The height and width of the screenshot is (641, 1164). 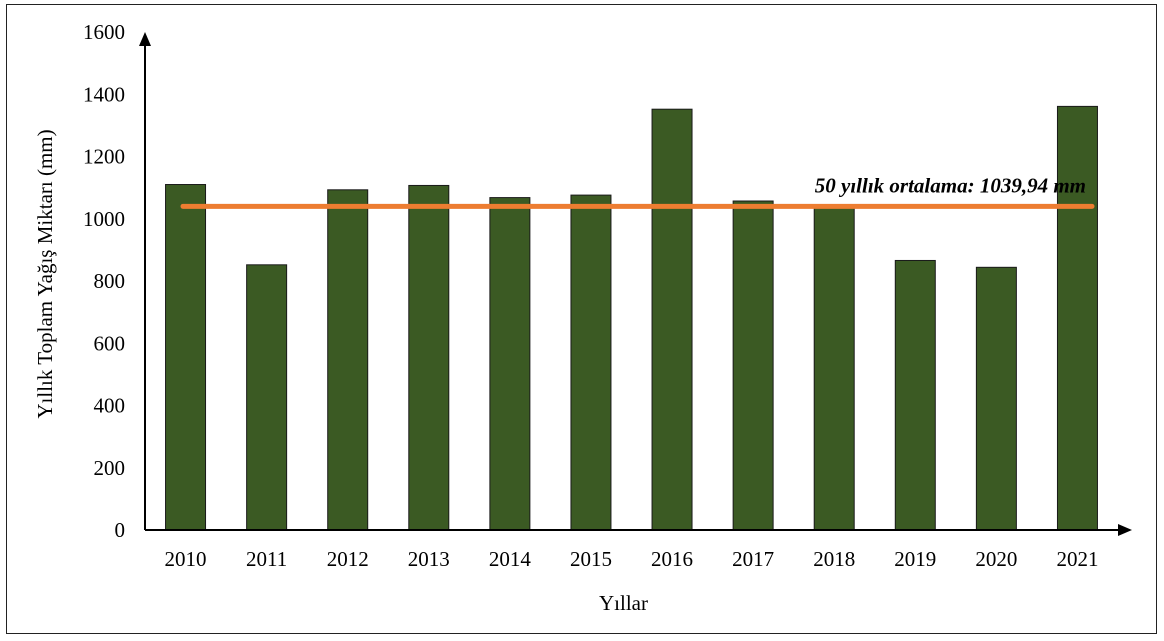 What do you see at coordinates (623, 603) in the screenshot?
I see `x-axis-title: Yıllar` at bounding box center [623, 603].